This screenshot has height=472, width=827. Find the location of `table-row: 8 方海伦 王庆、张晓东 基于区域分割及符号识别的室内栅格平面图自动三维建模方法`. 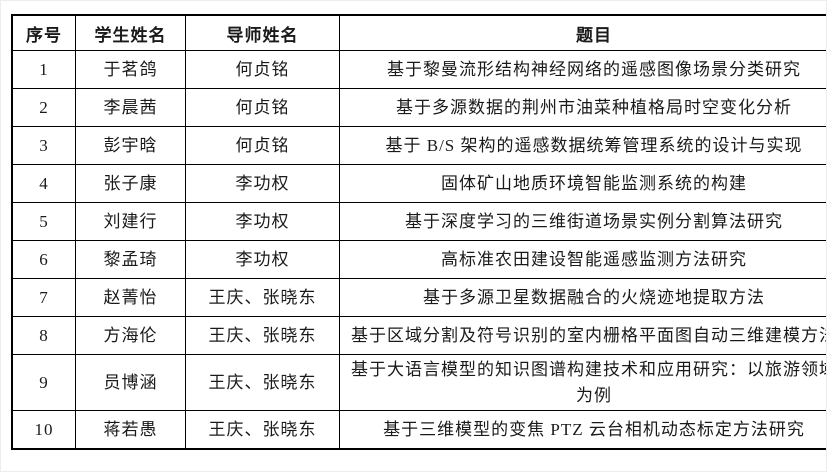

table-row: 8 方海伦 王庆、张晓东 基于区域分割及符号识别的室内栅格平面图自动三维建模方法 is located at coordinates (418, 335).